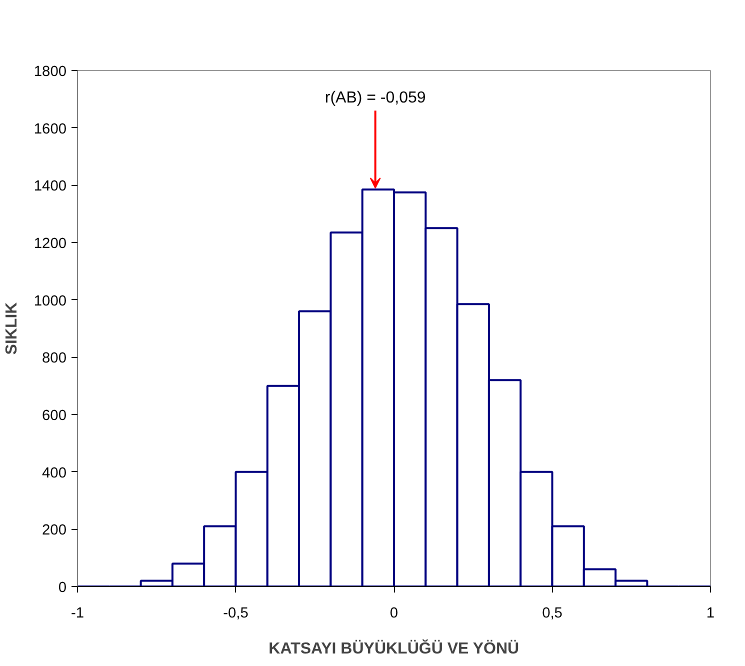 This screenshot has height=666, width=745. Describe the element at coordinates (710, 614) in the screenshot. I see `x-tick-label: 1` at that location.